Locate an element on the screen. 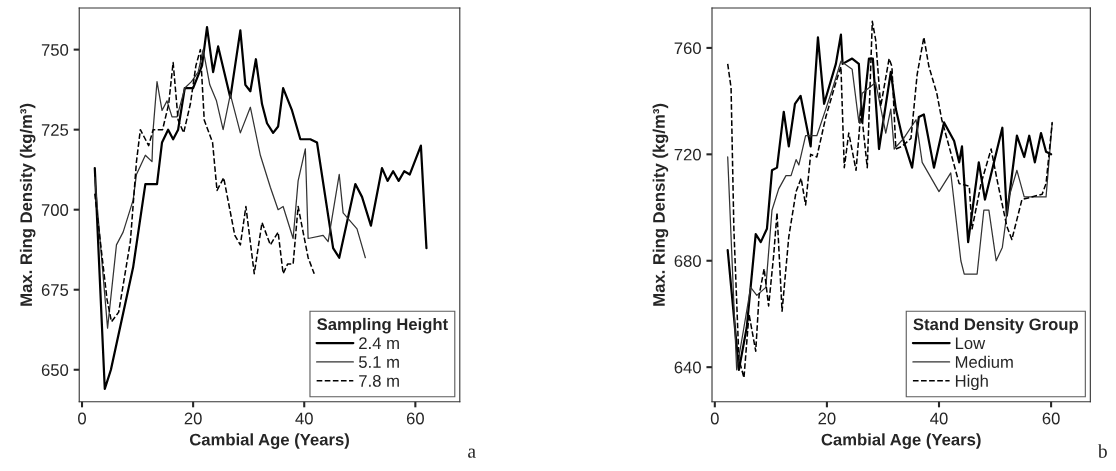 Image resolution: width=1116 pixels, height=471 pixels. y-tick-label: 720 is located at coordinates (687, 154).